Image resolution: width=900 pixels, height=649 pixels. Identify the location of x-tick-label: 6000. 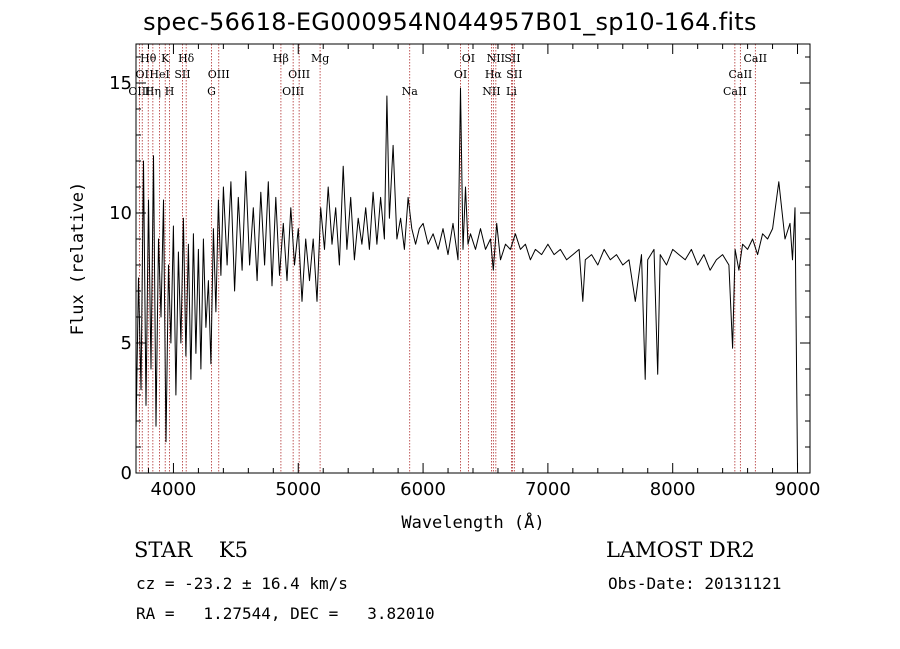
(423, 489).